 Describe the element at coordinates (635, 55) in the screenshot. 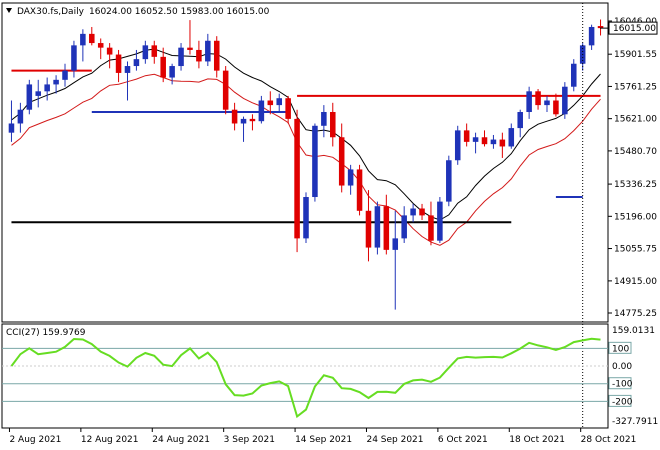

I see `price-tick-label: 15901.55` at that location.